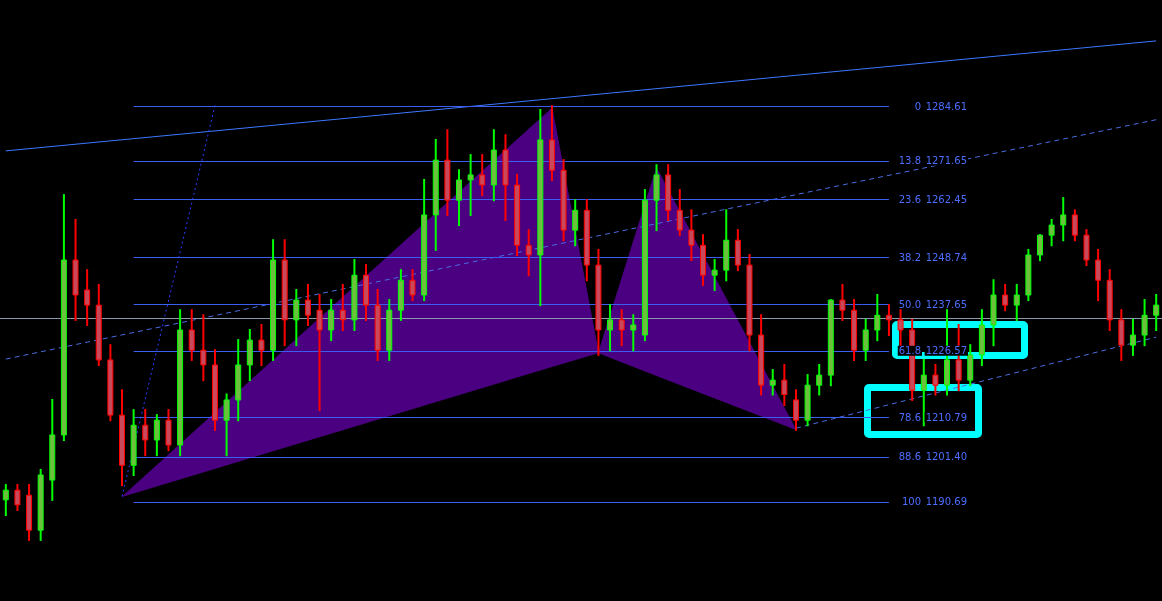  Describe the element at coordinates (946, 351) in the screenshot. I see `y-tick-label: 1226.57` at that location.